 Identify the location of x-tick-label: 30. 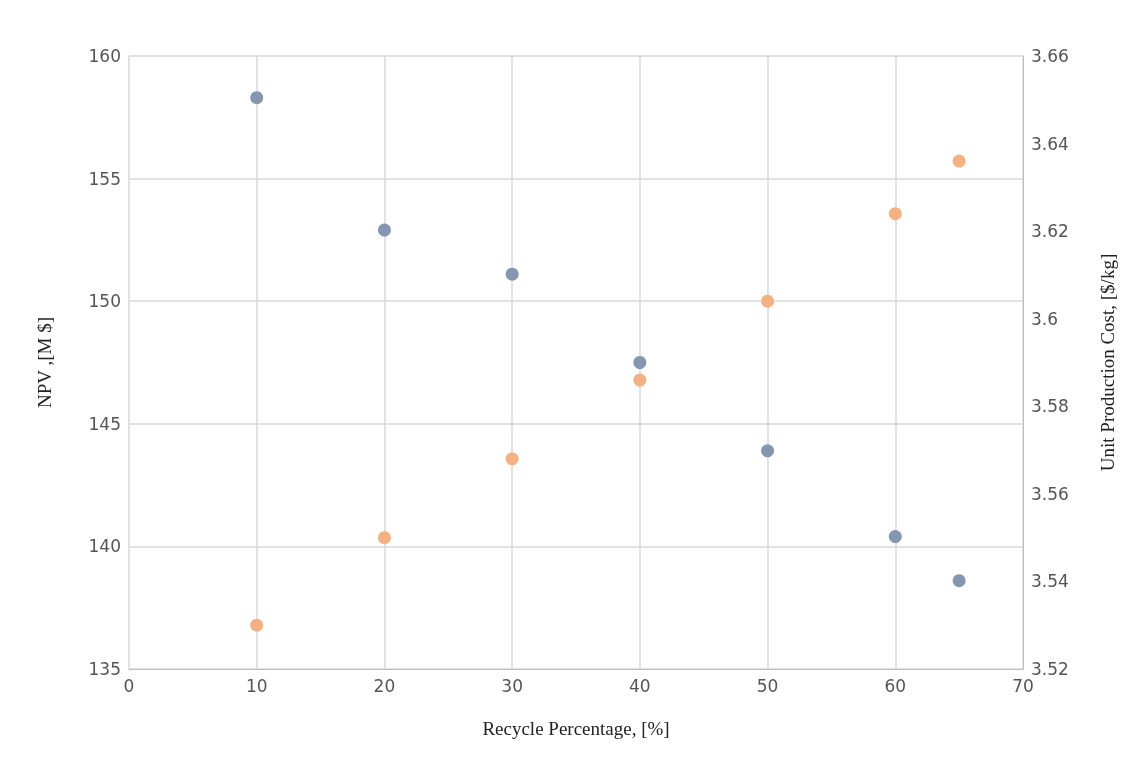
(512, 685).